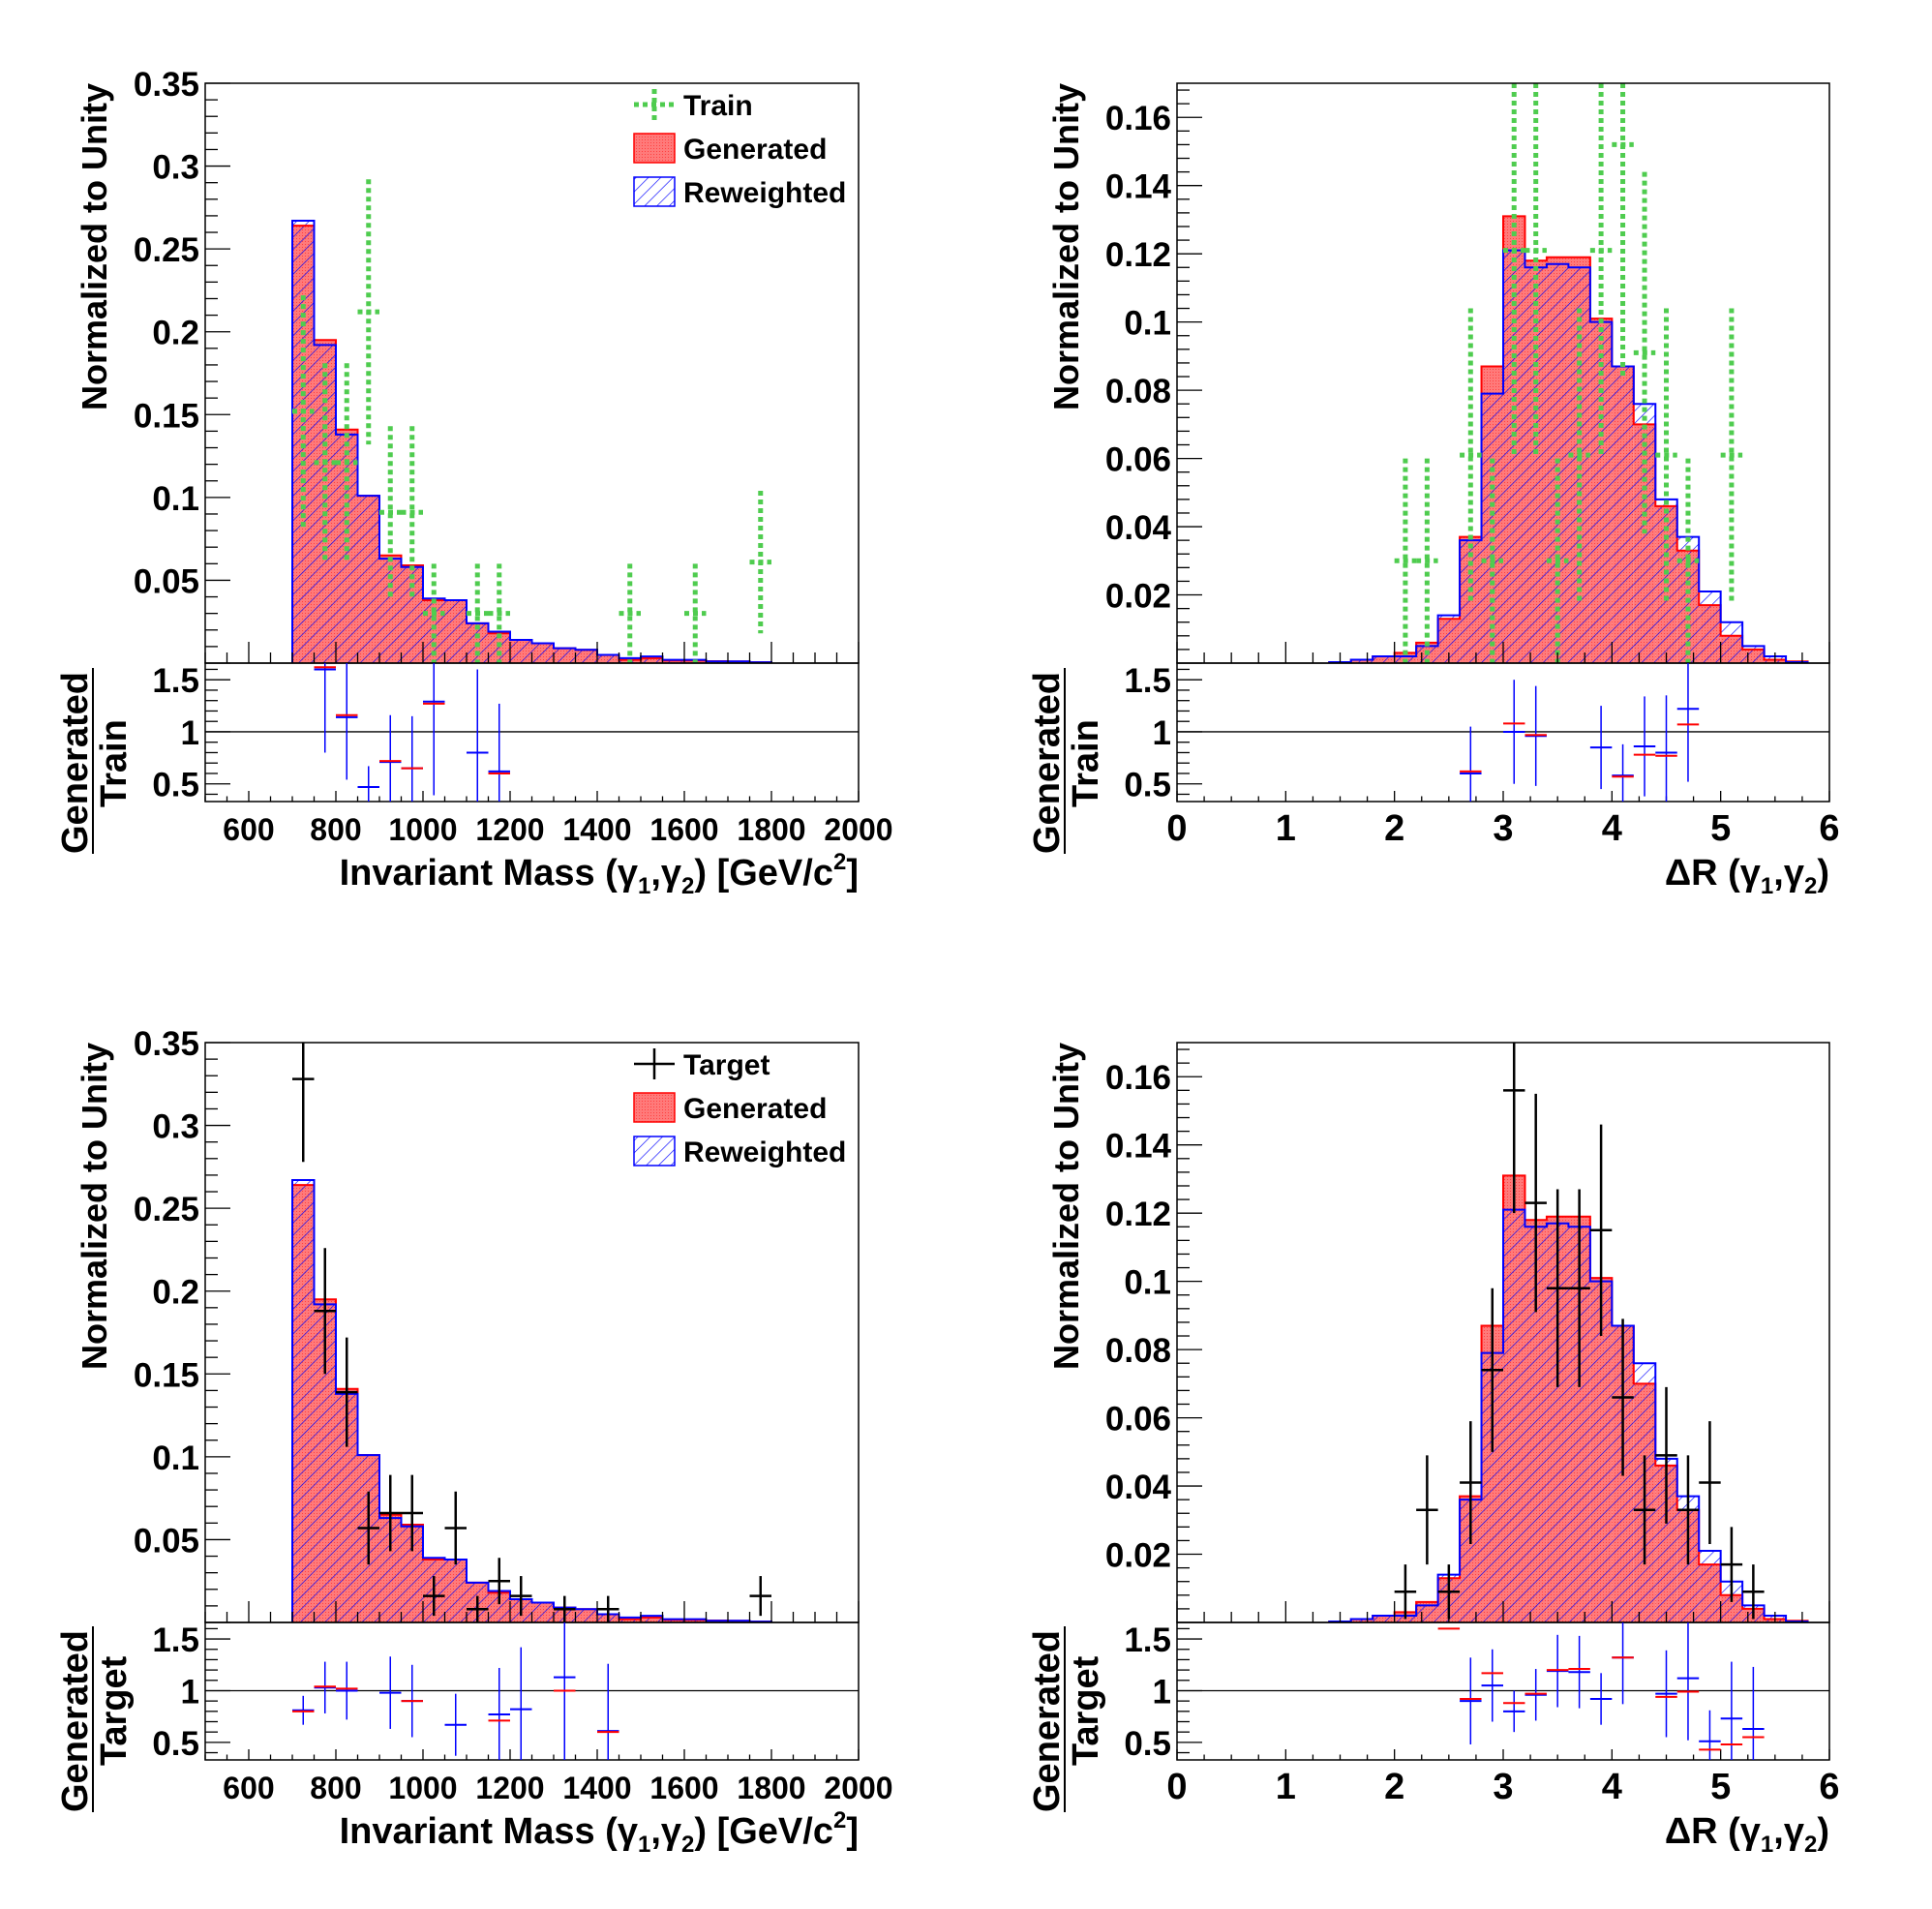 The width and height of the screenshot is (1932, 1909). I want to click on x-tick-label: 800, so click(335, 829).